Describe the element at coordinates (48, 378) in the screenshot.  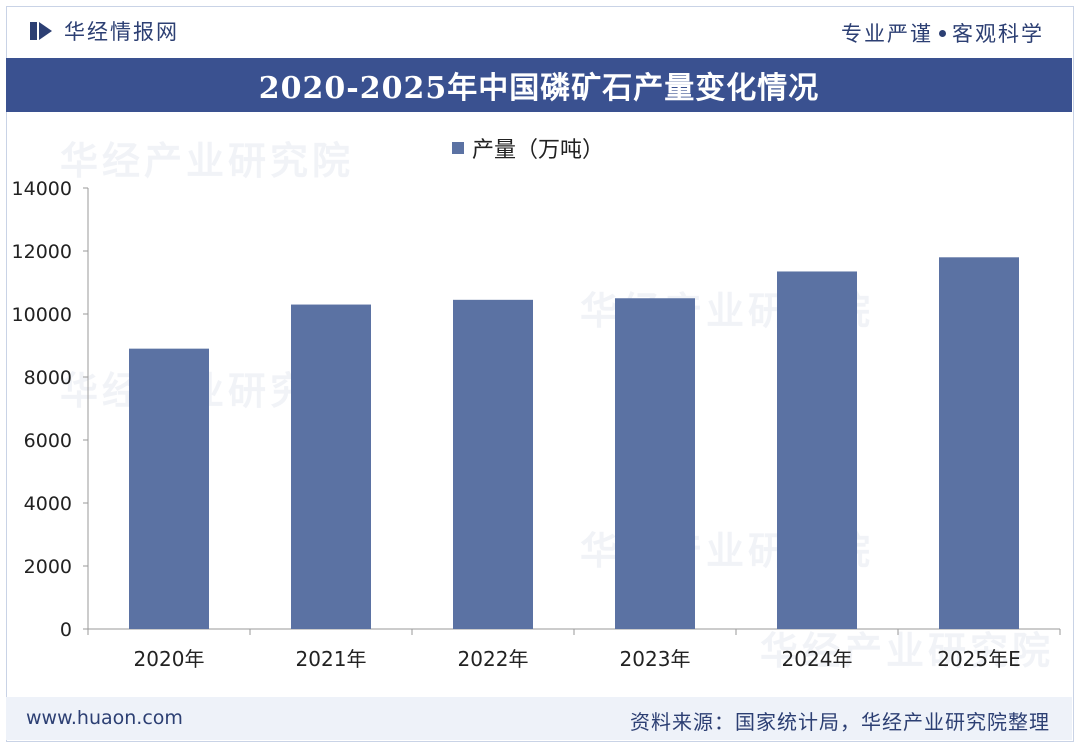
I see `y-tick-label: 8000` at that location.